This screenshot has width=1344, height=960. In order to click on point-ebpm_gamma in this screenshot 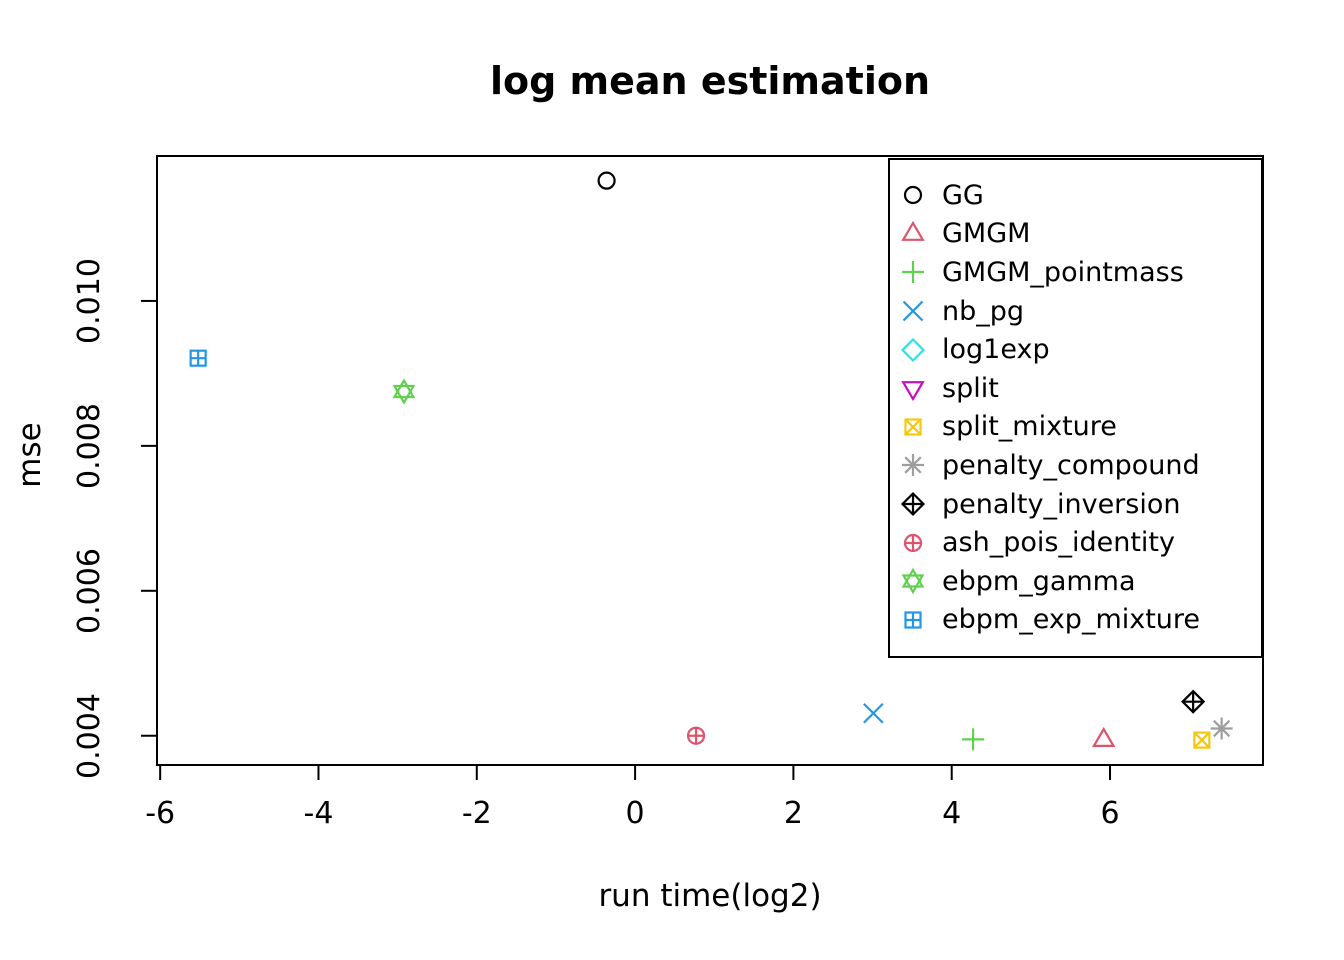, I will do `click(404, 391)`.